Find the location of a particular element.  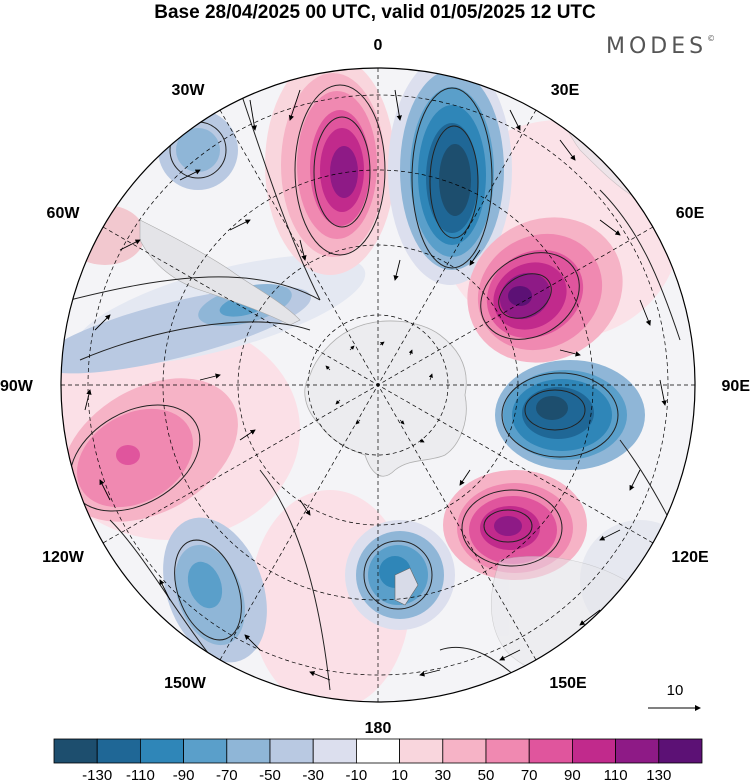

colorbar-label: -30 is located at coordinates (313, 775).